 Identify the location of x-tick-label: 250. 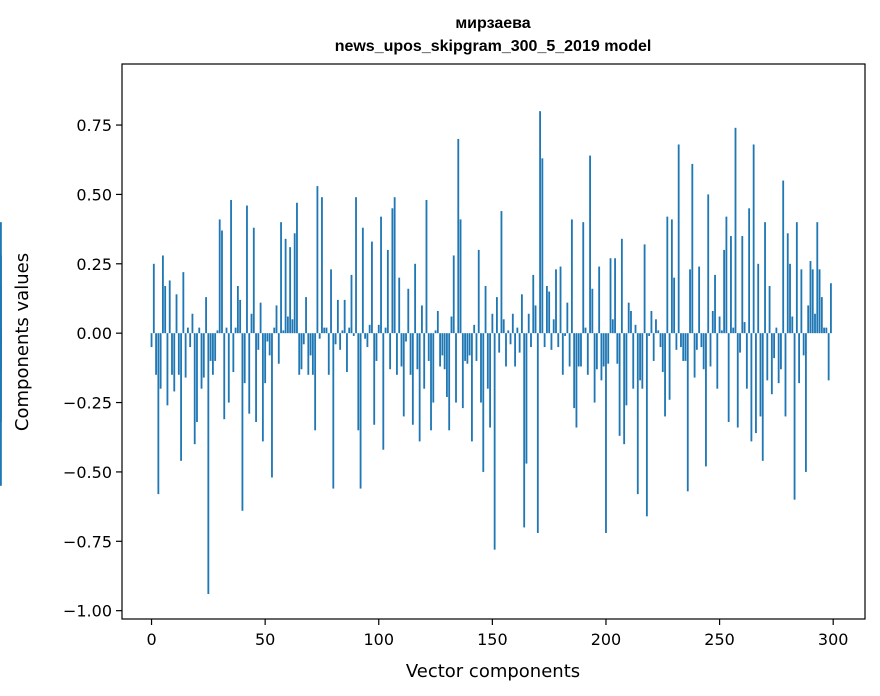
(719, 639).